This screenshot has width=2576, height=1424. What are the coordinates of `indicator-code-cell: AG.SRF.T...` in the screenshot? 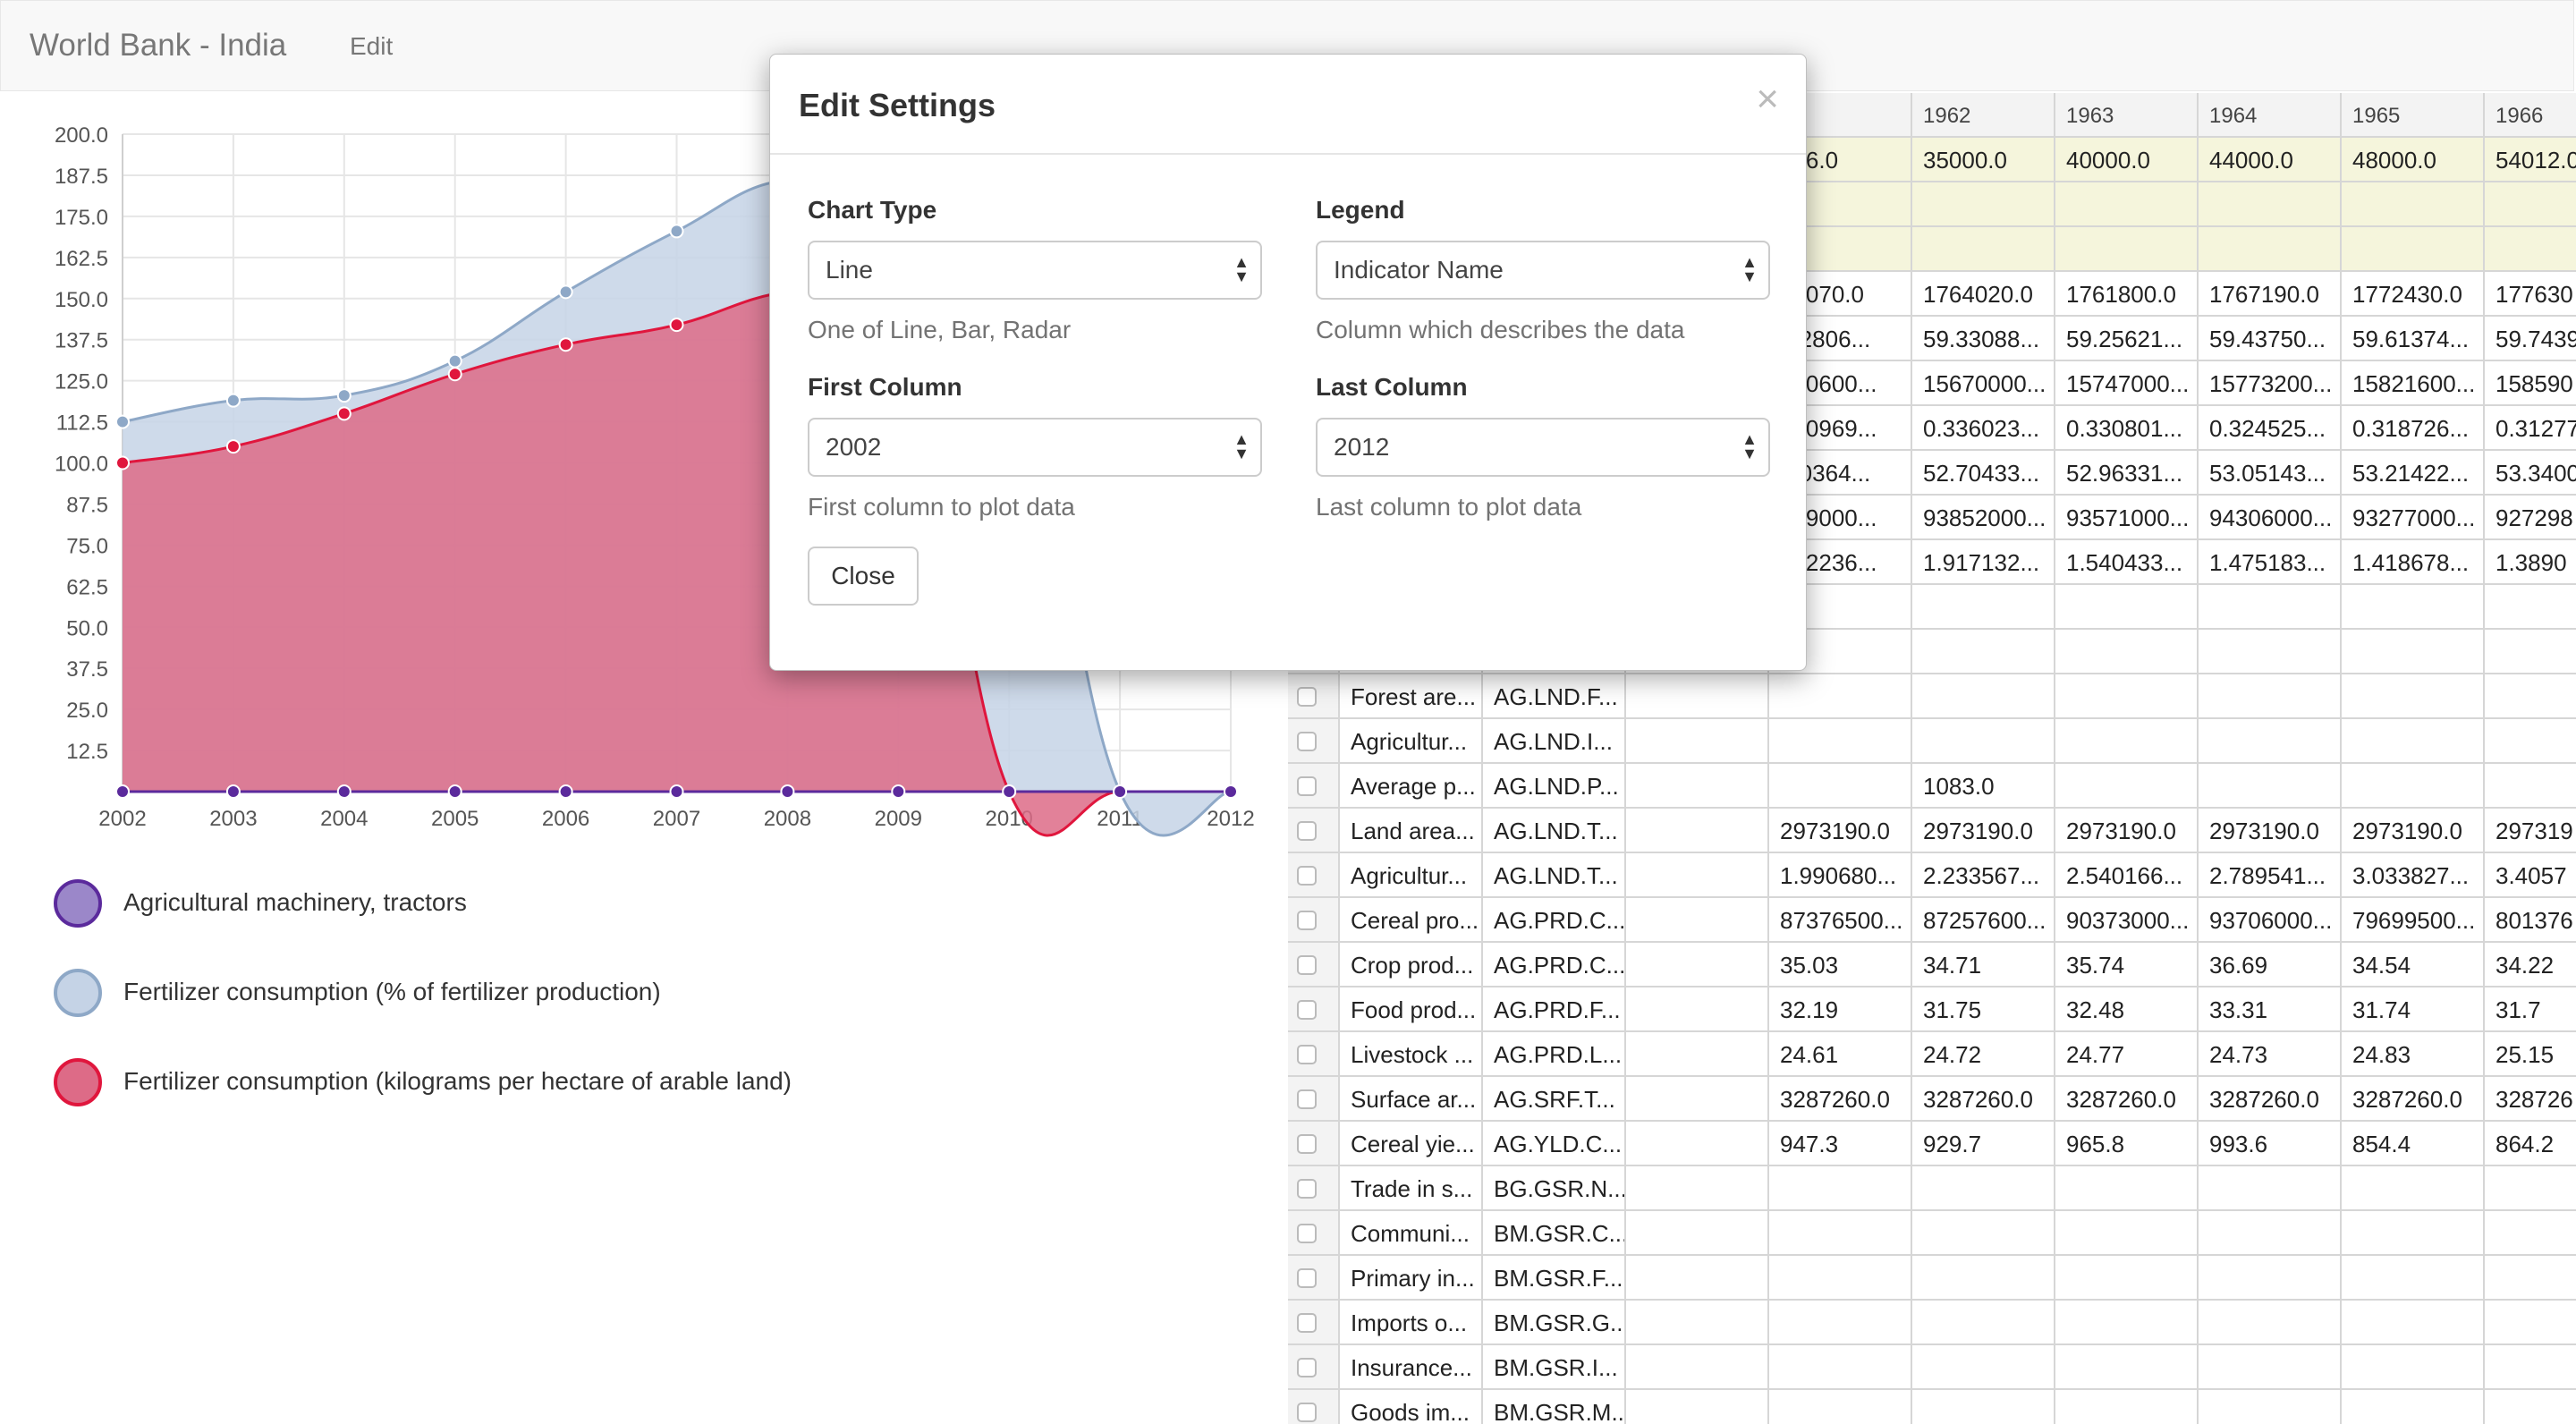 It's located at (1554, 1099).